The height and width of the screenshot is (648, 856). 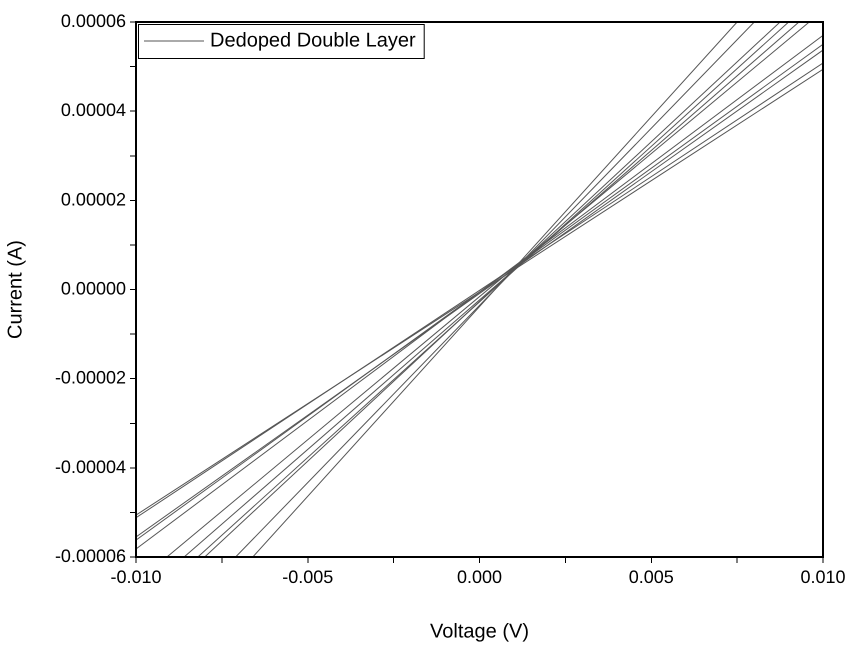 What do you see at coordinates (93, 110) in the screenshot?
I see `y-tick-label: 0.00004` at bounding box center [93, 110].